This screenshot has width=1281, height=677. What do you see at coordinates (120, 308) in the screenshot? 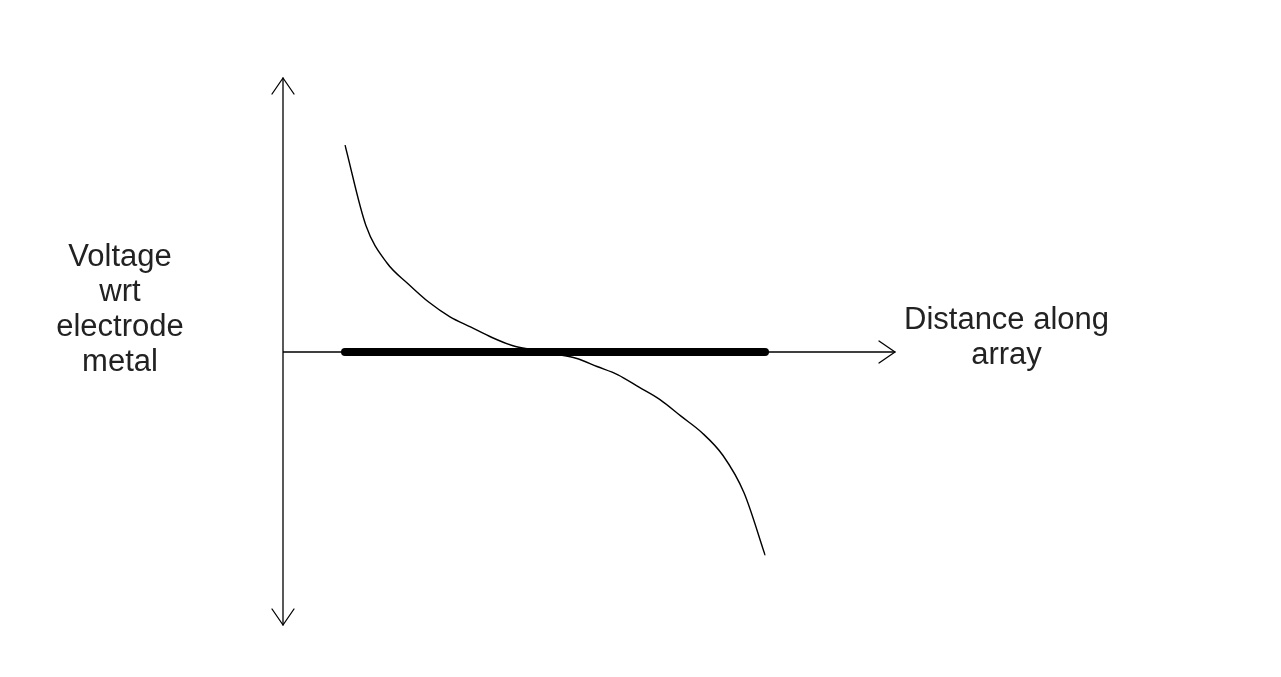
I see `y-axis-title: Voltage wrt electrode metal` at bounding box center [120, 308].